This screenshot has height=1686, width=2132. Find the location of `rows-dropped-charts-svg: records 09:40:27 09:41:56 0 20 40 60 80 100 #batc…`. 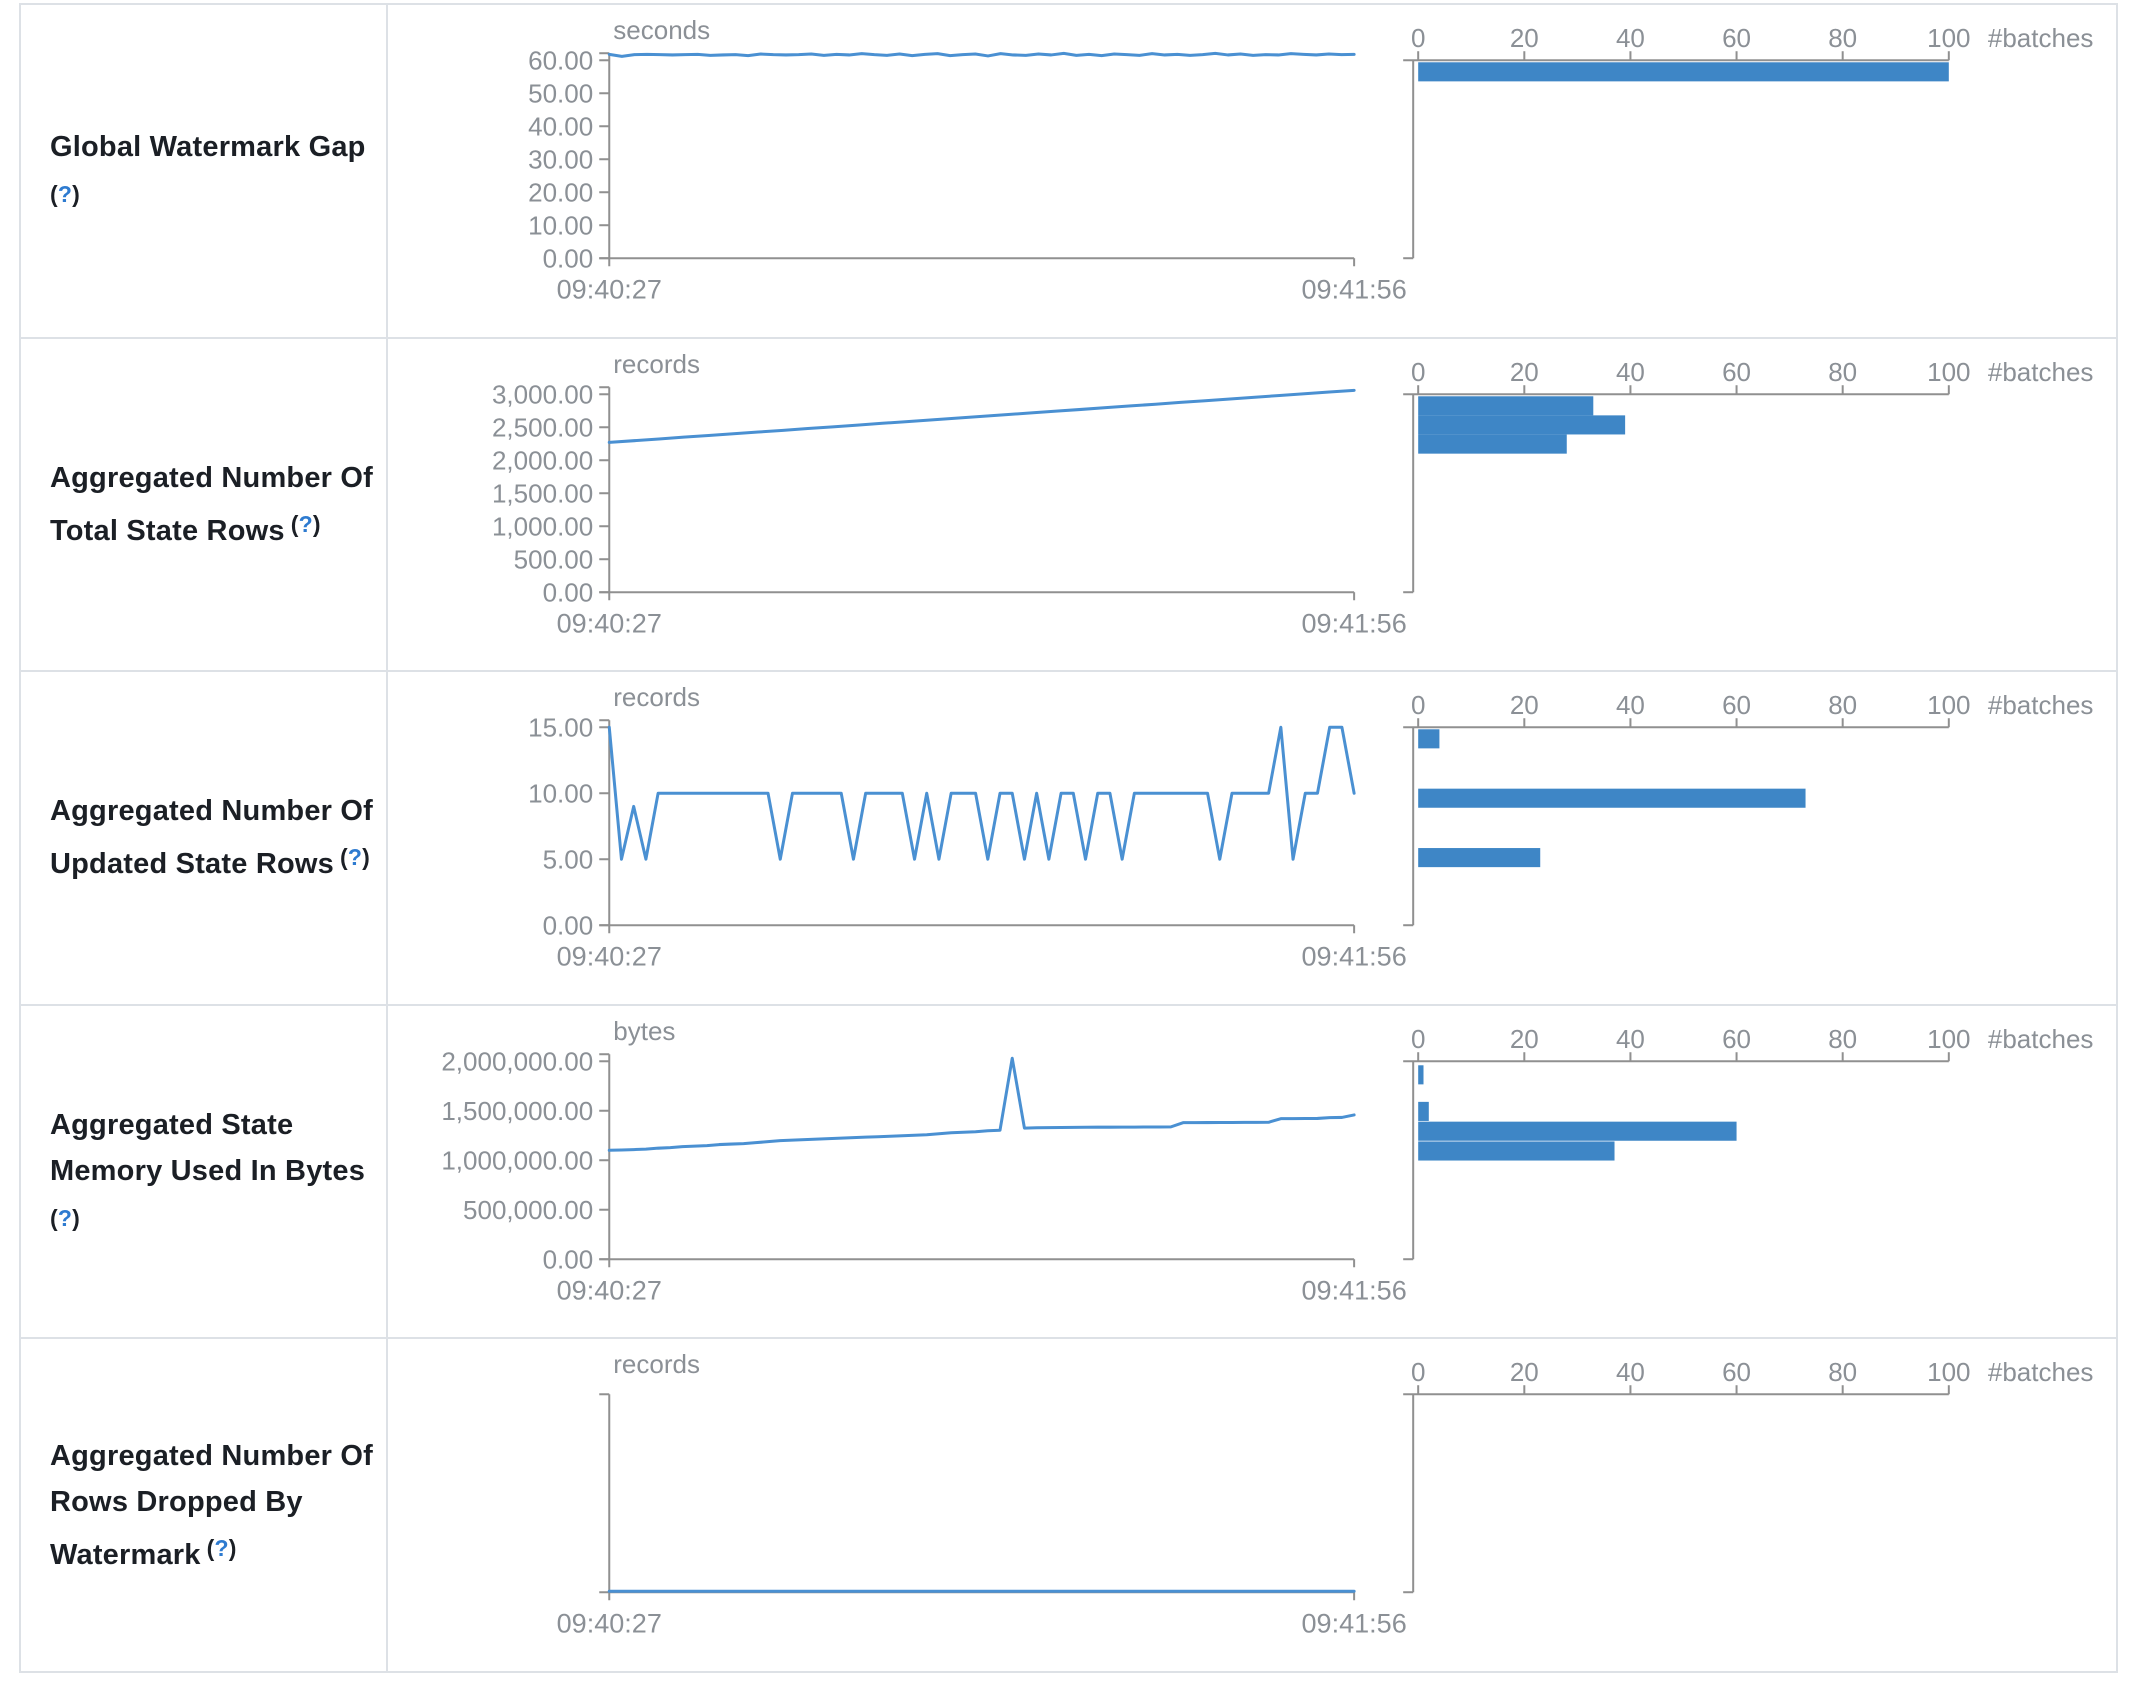

rows-dropped-charts-svg: records 09:40:27 09:41:56 0 20 40 60 80 100 #batc… is located at coordinates (1325, 1494).